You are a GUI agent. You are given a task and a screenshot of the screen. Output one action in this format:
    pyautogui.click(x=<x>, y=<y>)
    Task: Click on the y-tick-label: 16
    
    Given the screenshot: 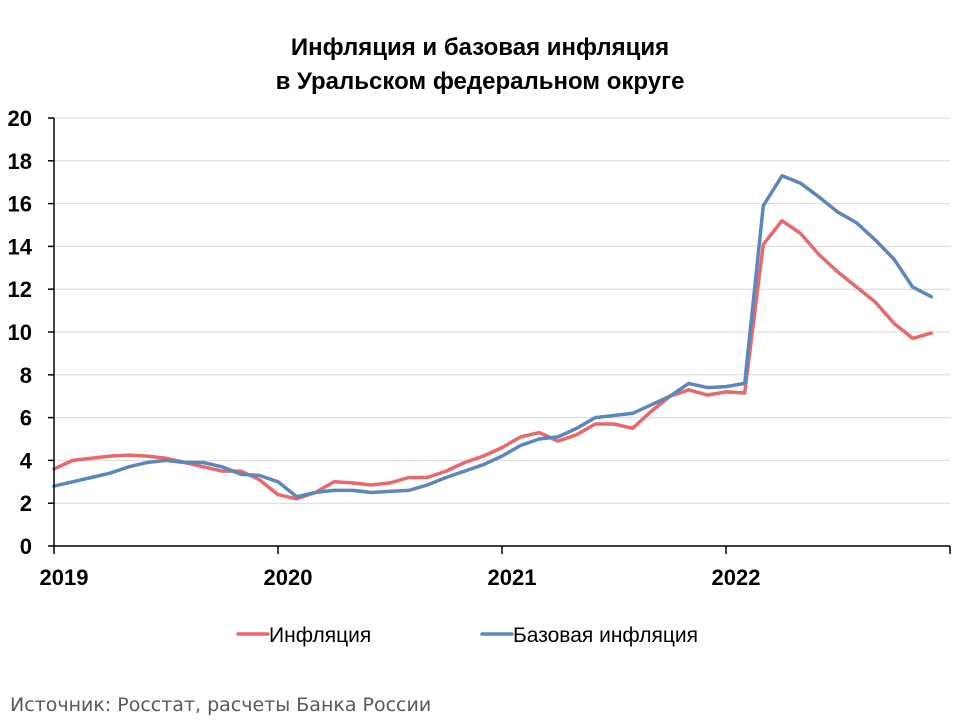 What is the action you would take?
    pyautogui.click(x=20, y=204)
    